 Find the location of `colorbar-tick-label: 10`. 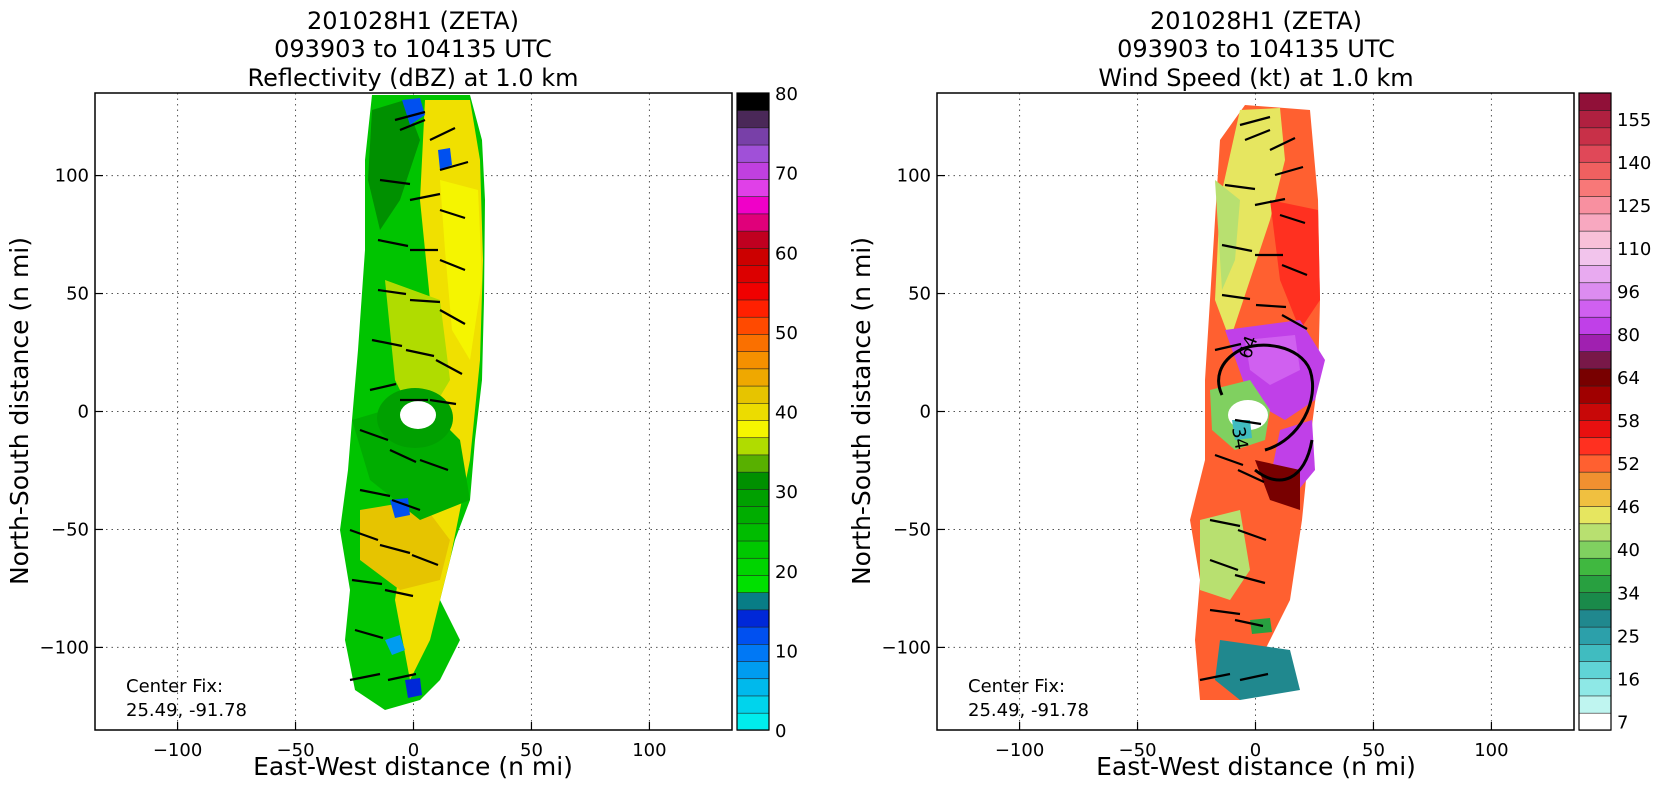

colorbar-tick-label: 10 is located at coordinates (786, 651).